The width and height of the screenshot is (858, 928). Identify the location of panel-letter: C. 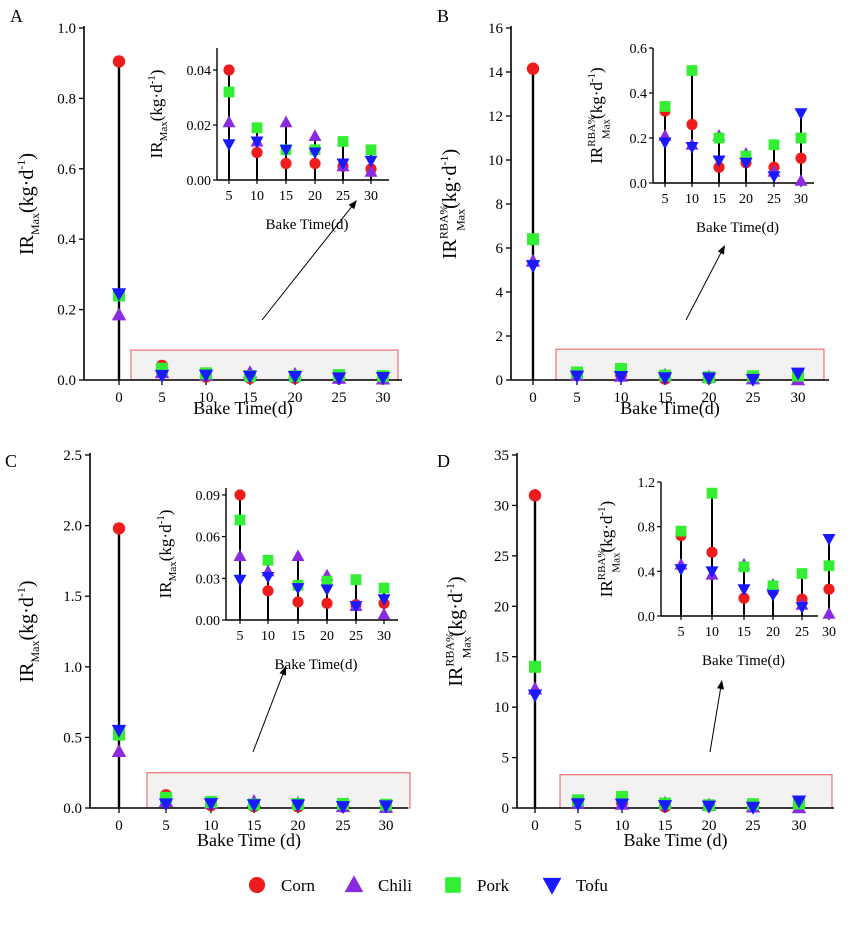
(11, 461).